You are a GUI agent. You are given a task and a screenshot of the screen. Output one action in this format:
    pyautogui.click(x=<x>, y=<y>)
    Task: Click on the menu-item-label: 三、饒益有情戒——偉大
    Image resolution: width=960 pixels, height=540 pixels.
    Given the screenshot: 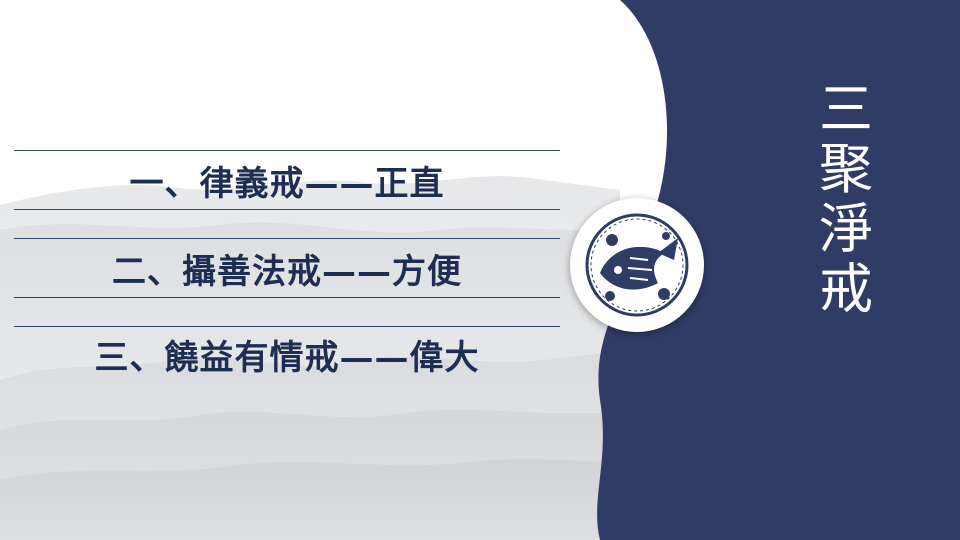 What is the action you would take?
    pyautogui.click(x=287, y=354)
    